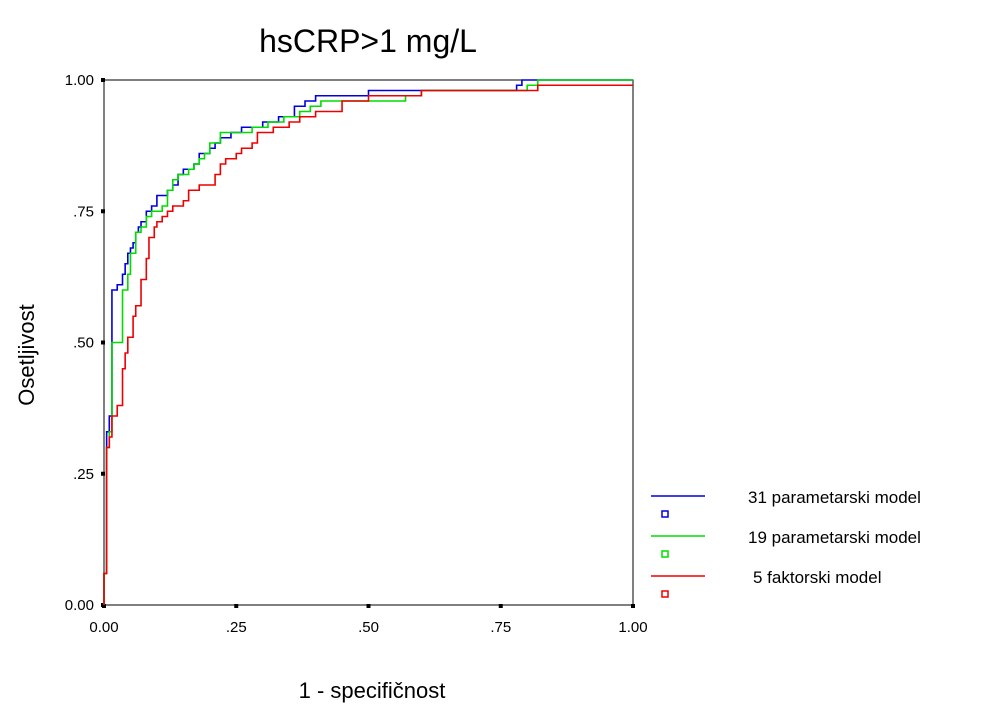  What do you see at coordinates (79, 605) in the screenshot?
I see `y-tick-label: 0.00` at bounding box center [79, 605].